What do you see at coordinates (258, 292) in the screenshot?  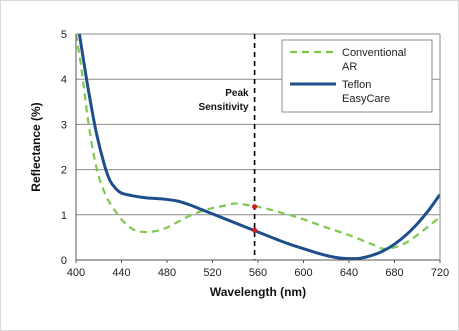 I see `x-axis-title: Wavelength (nm)` at bounding box center [258, 292].